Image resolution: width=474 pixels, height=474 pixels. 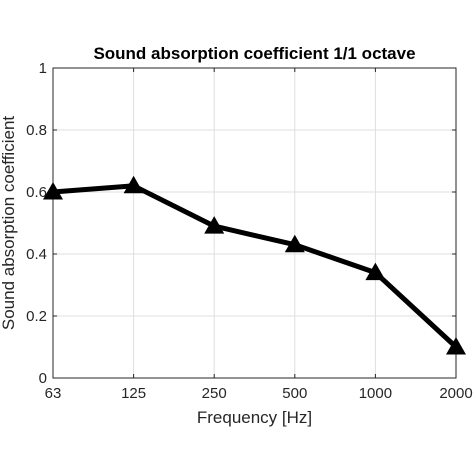 What do you see at coordinates (375, 393) in the screenshot?
I see `x-tick-label: 1000` at bounding box center [375, 393].